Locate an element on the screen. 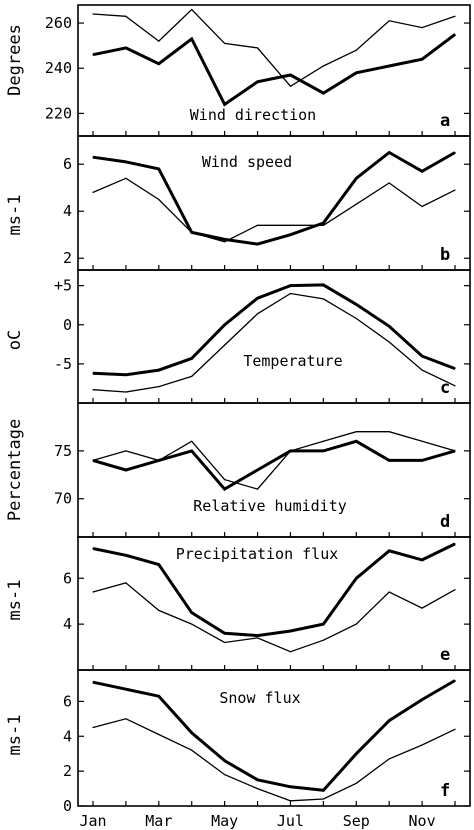  panel-c-frame is located at coordinates (274, 336).